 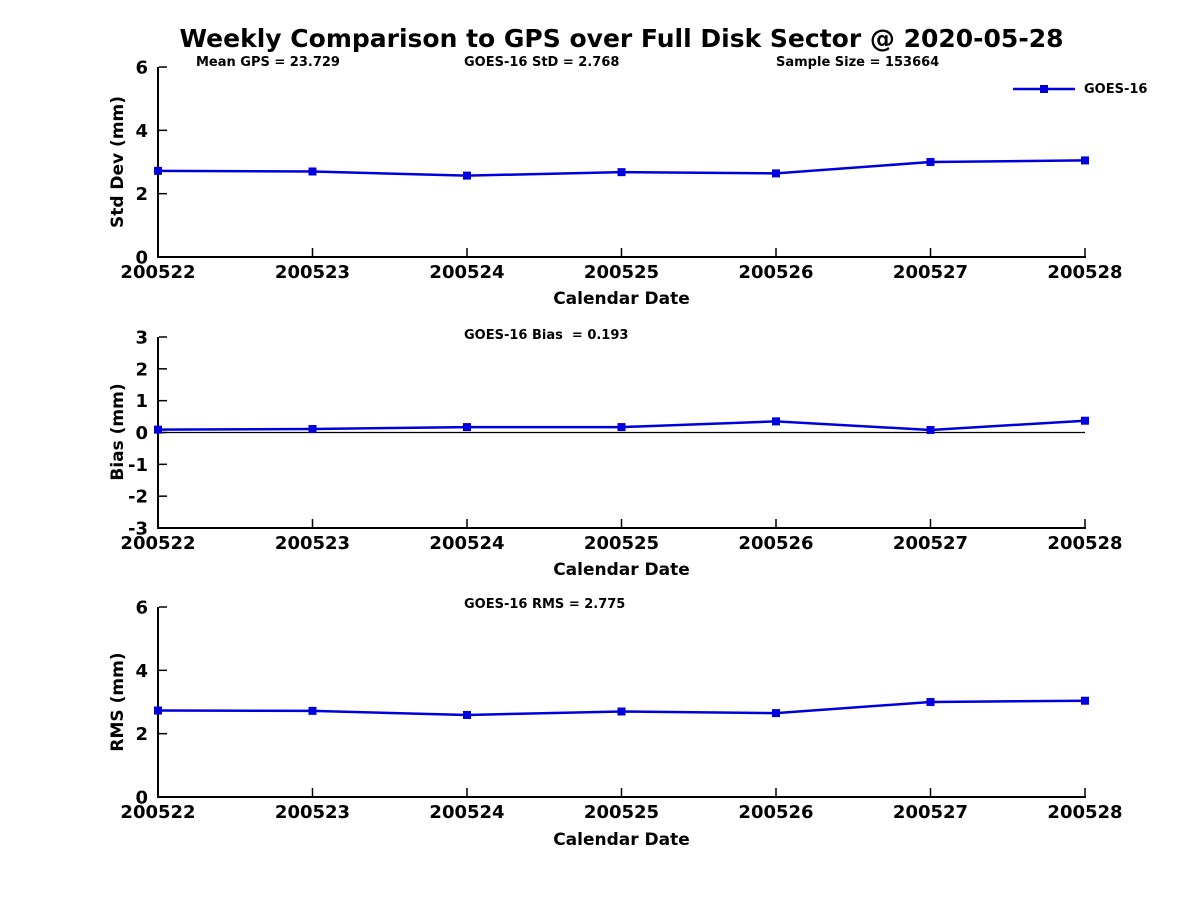 What do you see at coordinates (546, 335) in the screenshot?
I see `annotation-goes16-bias: GOES-16 Bias = 0.193` at bounding box center [546, 335].